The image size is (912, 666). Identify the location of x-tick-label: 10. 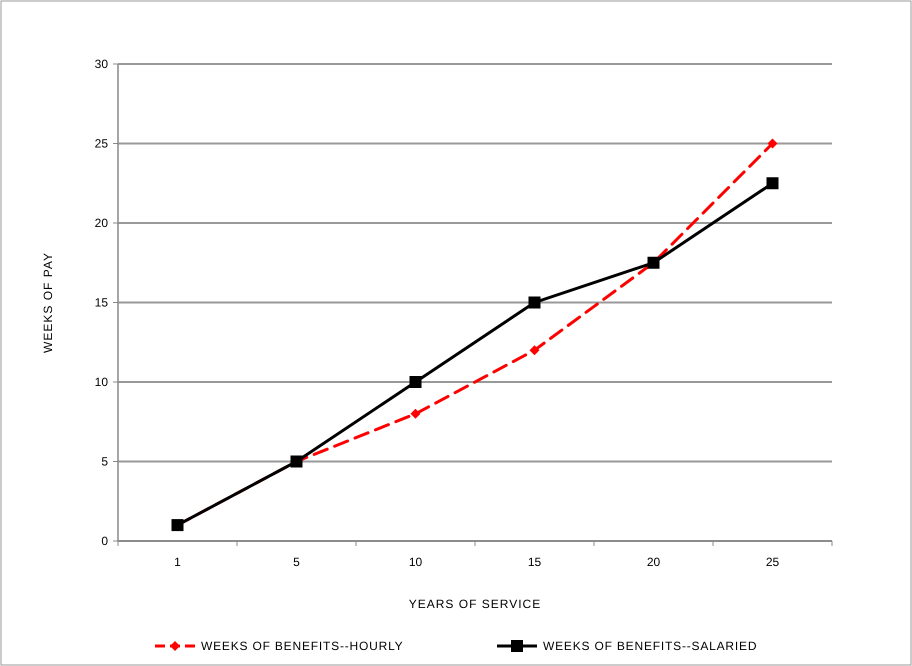
(415, 562).